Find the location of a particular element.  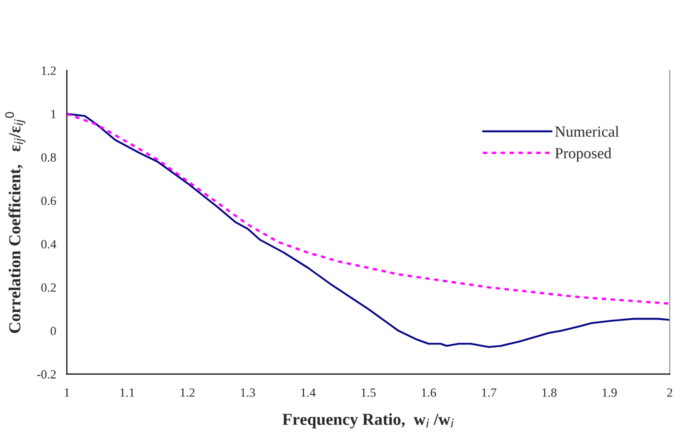

y-tick-label: 0.2 is located at coordinates (48, 287).